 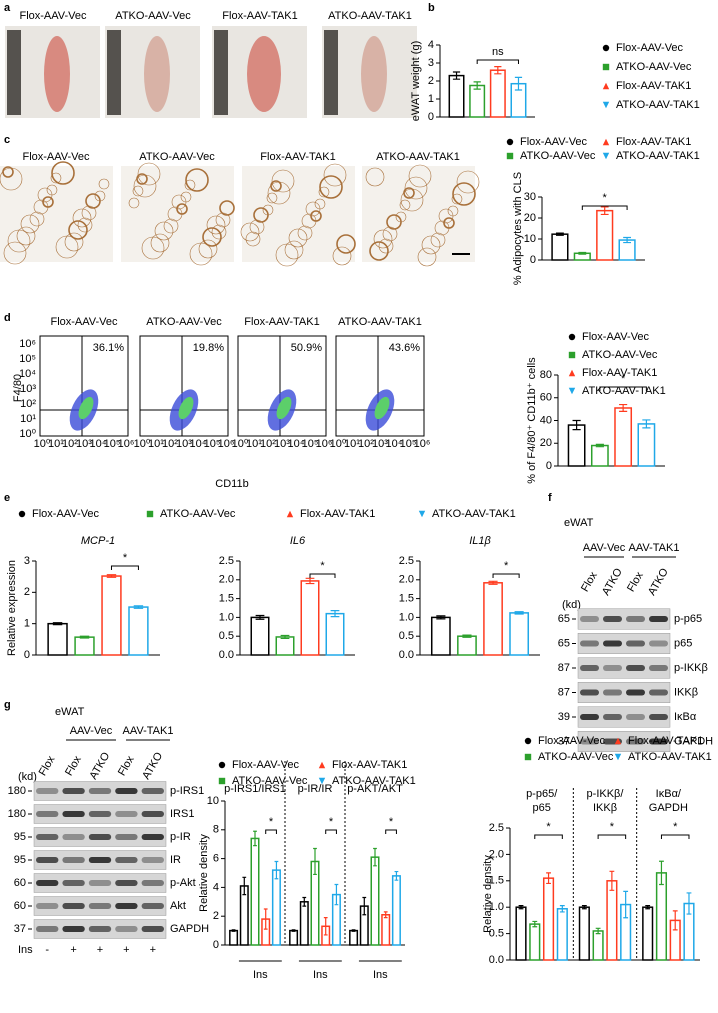 What do you see at coordinates (184, 322) in the screenshot?
I see `image-label: ATKO-AAV-Vec` at bounding box center [184, 322].